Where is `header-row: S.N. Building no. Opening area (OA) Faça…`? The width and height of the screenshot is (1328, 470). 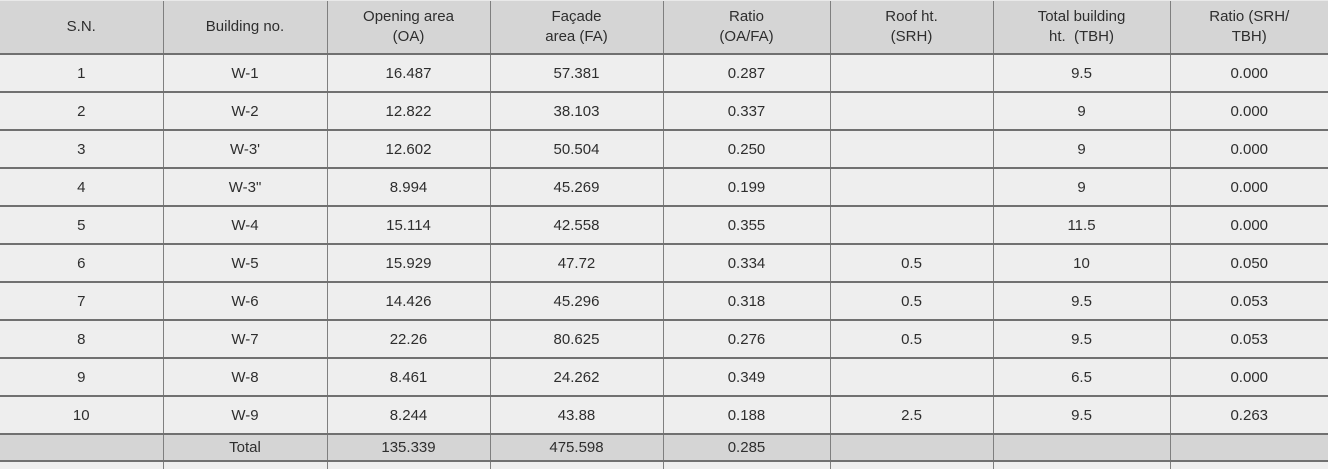
header-row: S.N. Building no. Opening area (OA) Faça… is located at coordinates (664, 28).